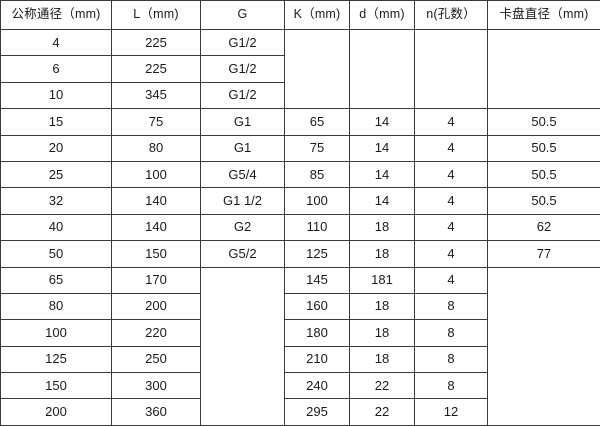  What do you see at coordinates (56, 43) in the screenshot?
I see `cell-nominal-diameter: 4` at bounding box center [56, 43].